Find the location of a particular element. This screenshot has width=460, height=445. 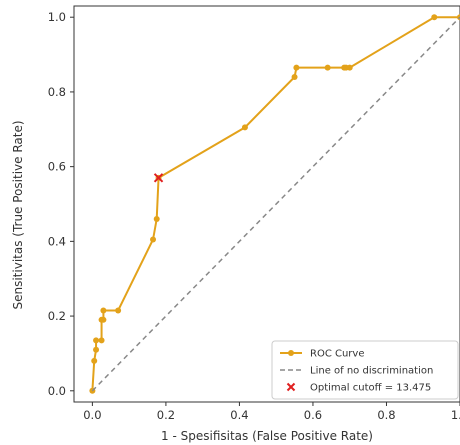

optimal-cutoff-marker is located at coordinates (158, 178).